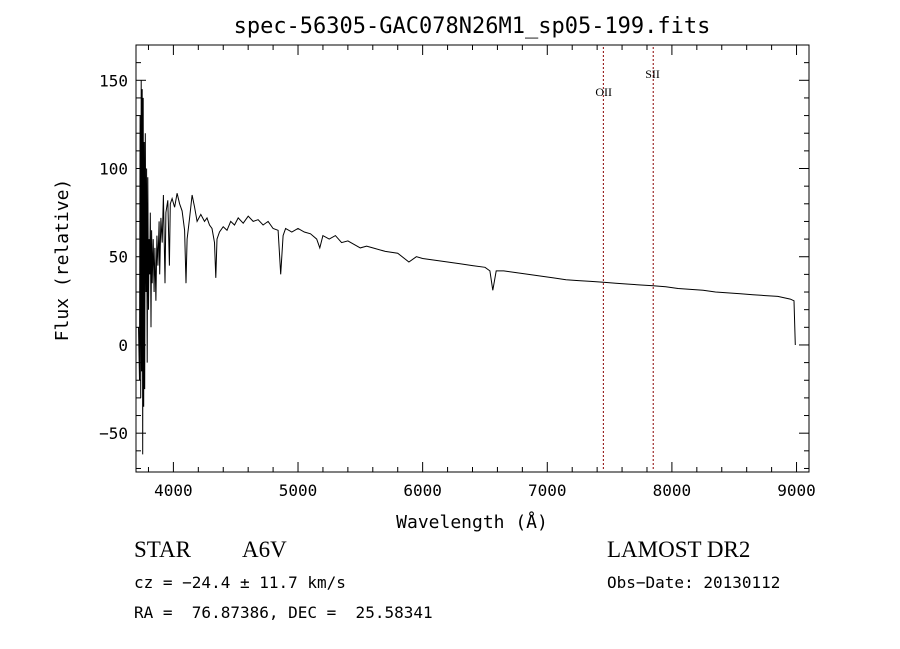  I want to click on y-tick-label: 0, so click(123, 345).